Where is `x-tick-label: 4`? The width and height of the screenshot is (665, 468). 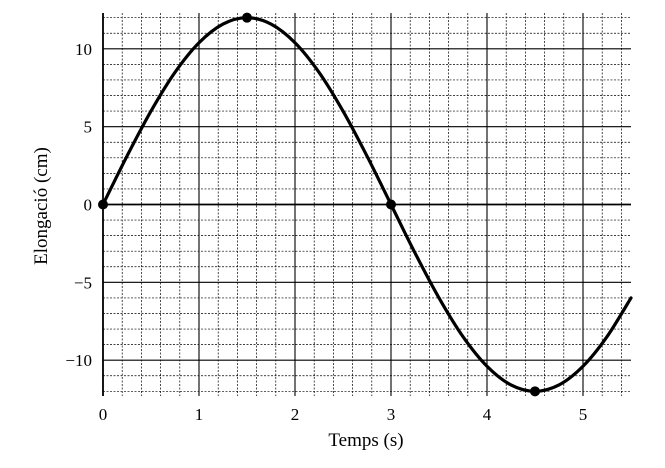
x-tick-label: 4 is located at coordinates (487, 414).